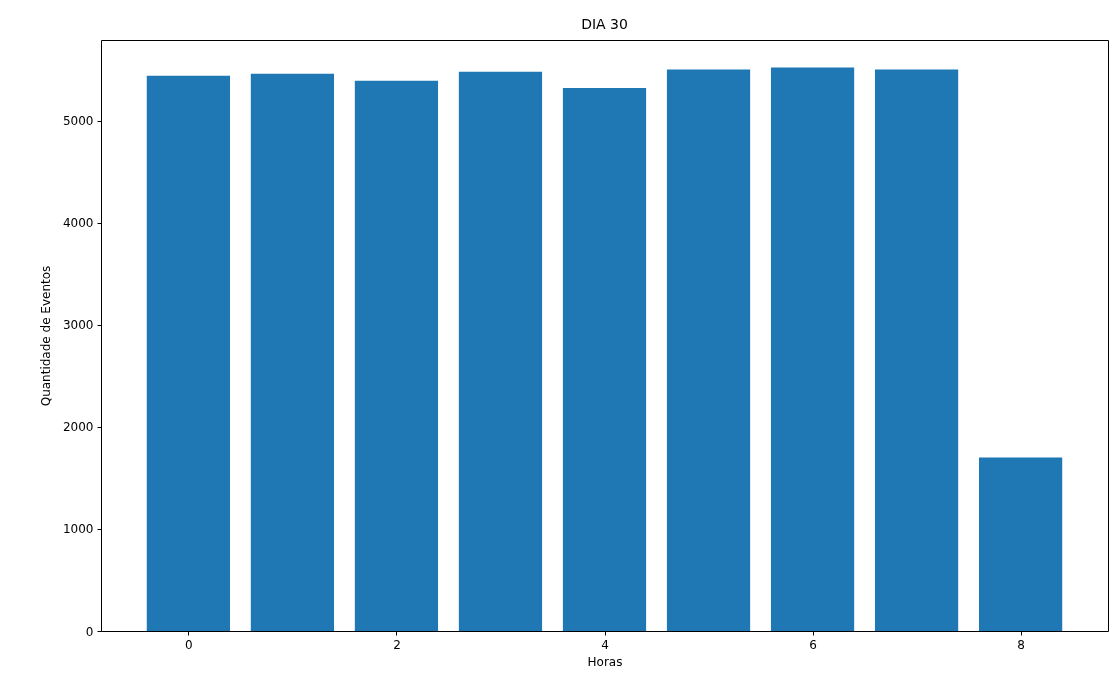 The width and height of the screenshot is (1109, 691). I want to click on y-tick-label: 2000, so click(78, 427).